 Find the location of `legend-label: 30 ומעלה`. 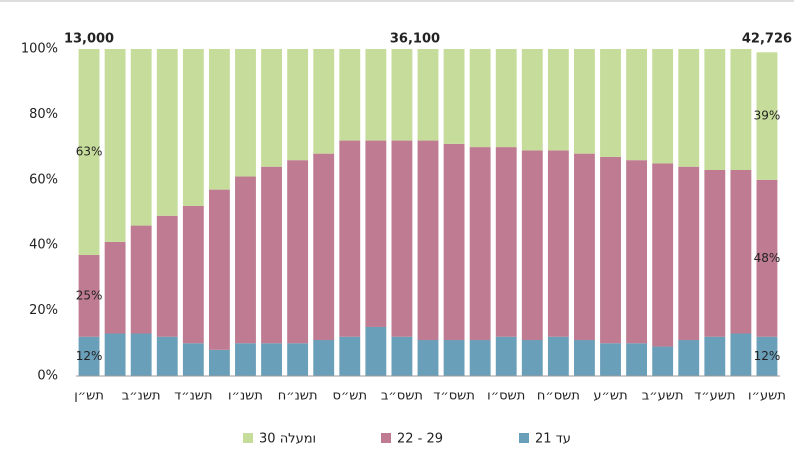

legend-label: 30 ומעלה is located at coordinates (287, 439).